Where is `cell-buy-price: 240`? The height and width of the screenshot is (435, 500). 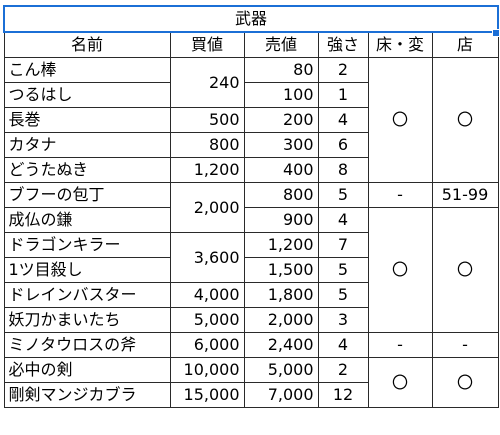 cell-buy-price: 240 is located at coordinates (207, 82).